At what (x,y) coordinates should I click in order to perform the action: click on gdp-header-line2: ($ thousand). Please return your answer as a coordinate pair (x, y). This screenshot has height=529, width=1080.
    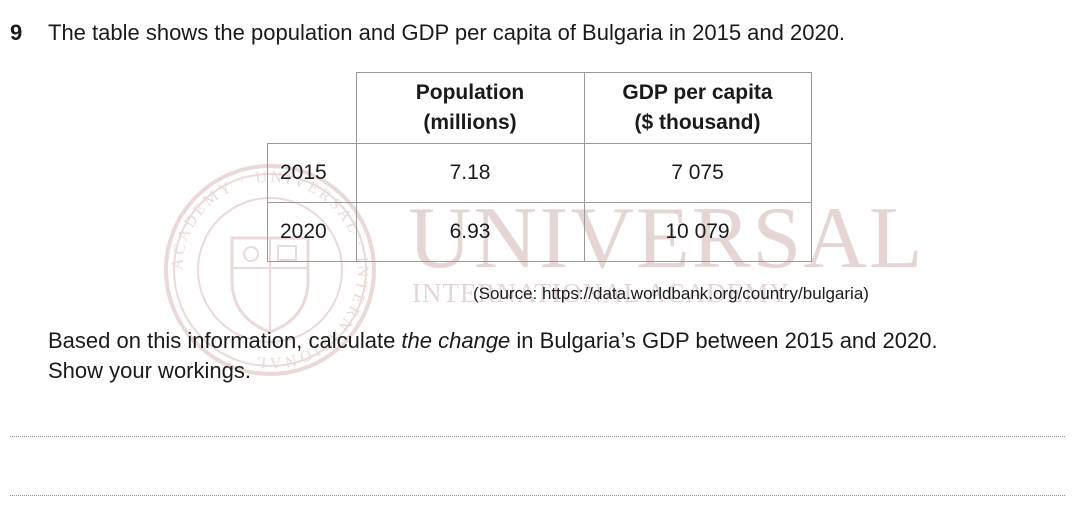
    Looking at the image, I should click on (697, 122).